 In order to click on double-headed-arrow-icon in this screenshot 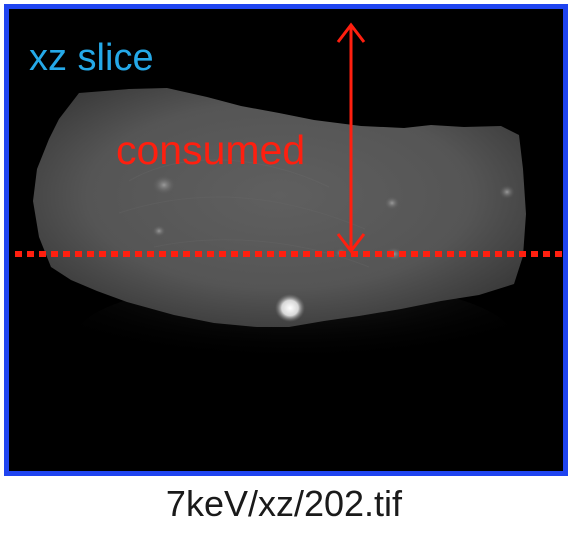, I will do `click(351, 138)`.